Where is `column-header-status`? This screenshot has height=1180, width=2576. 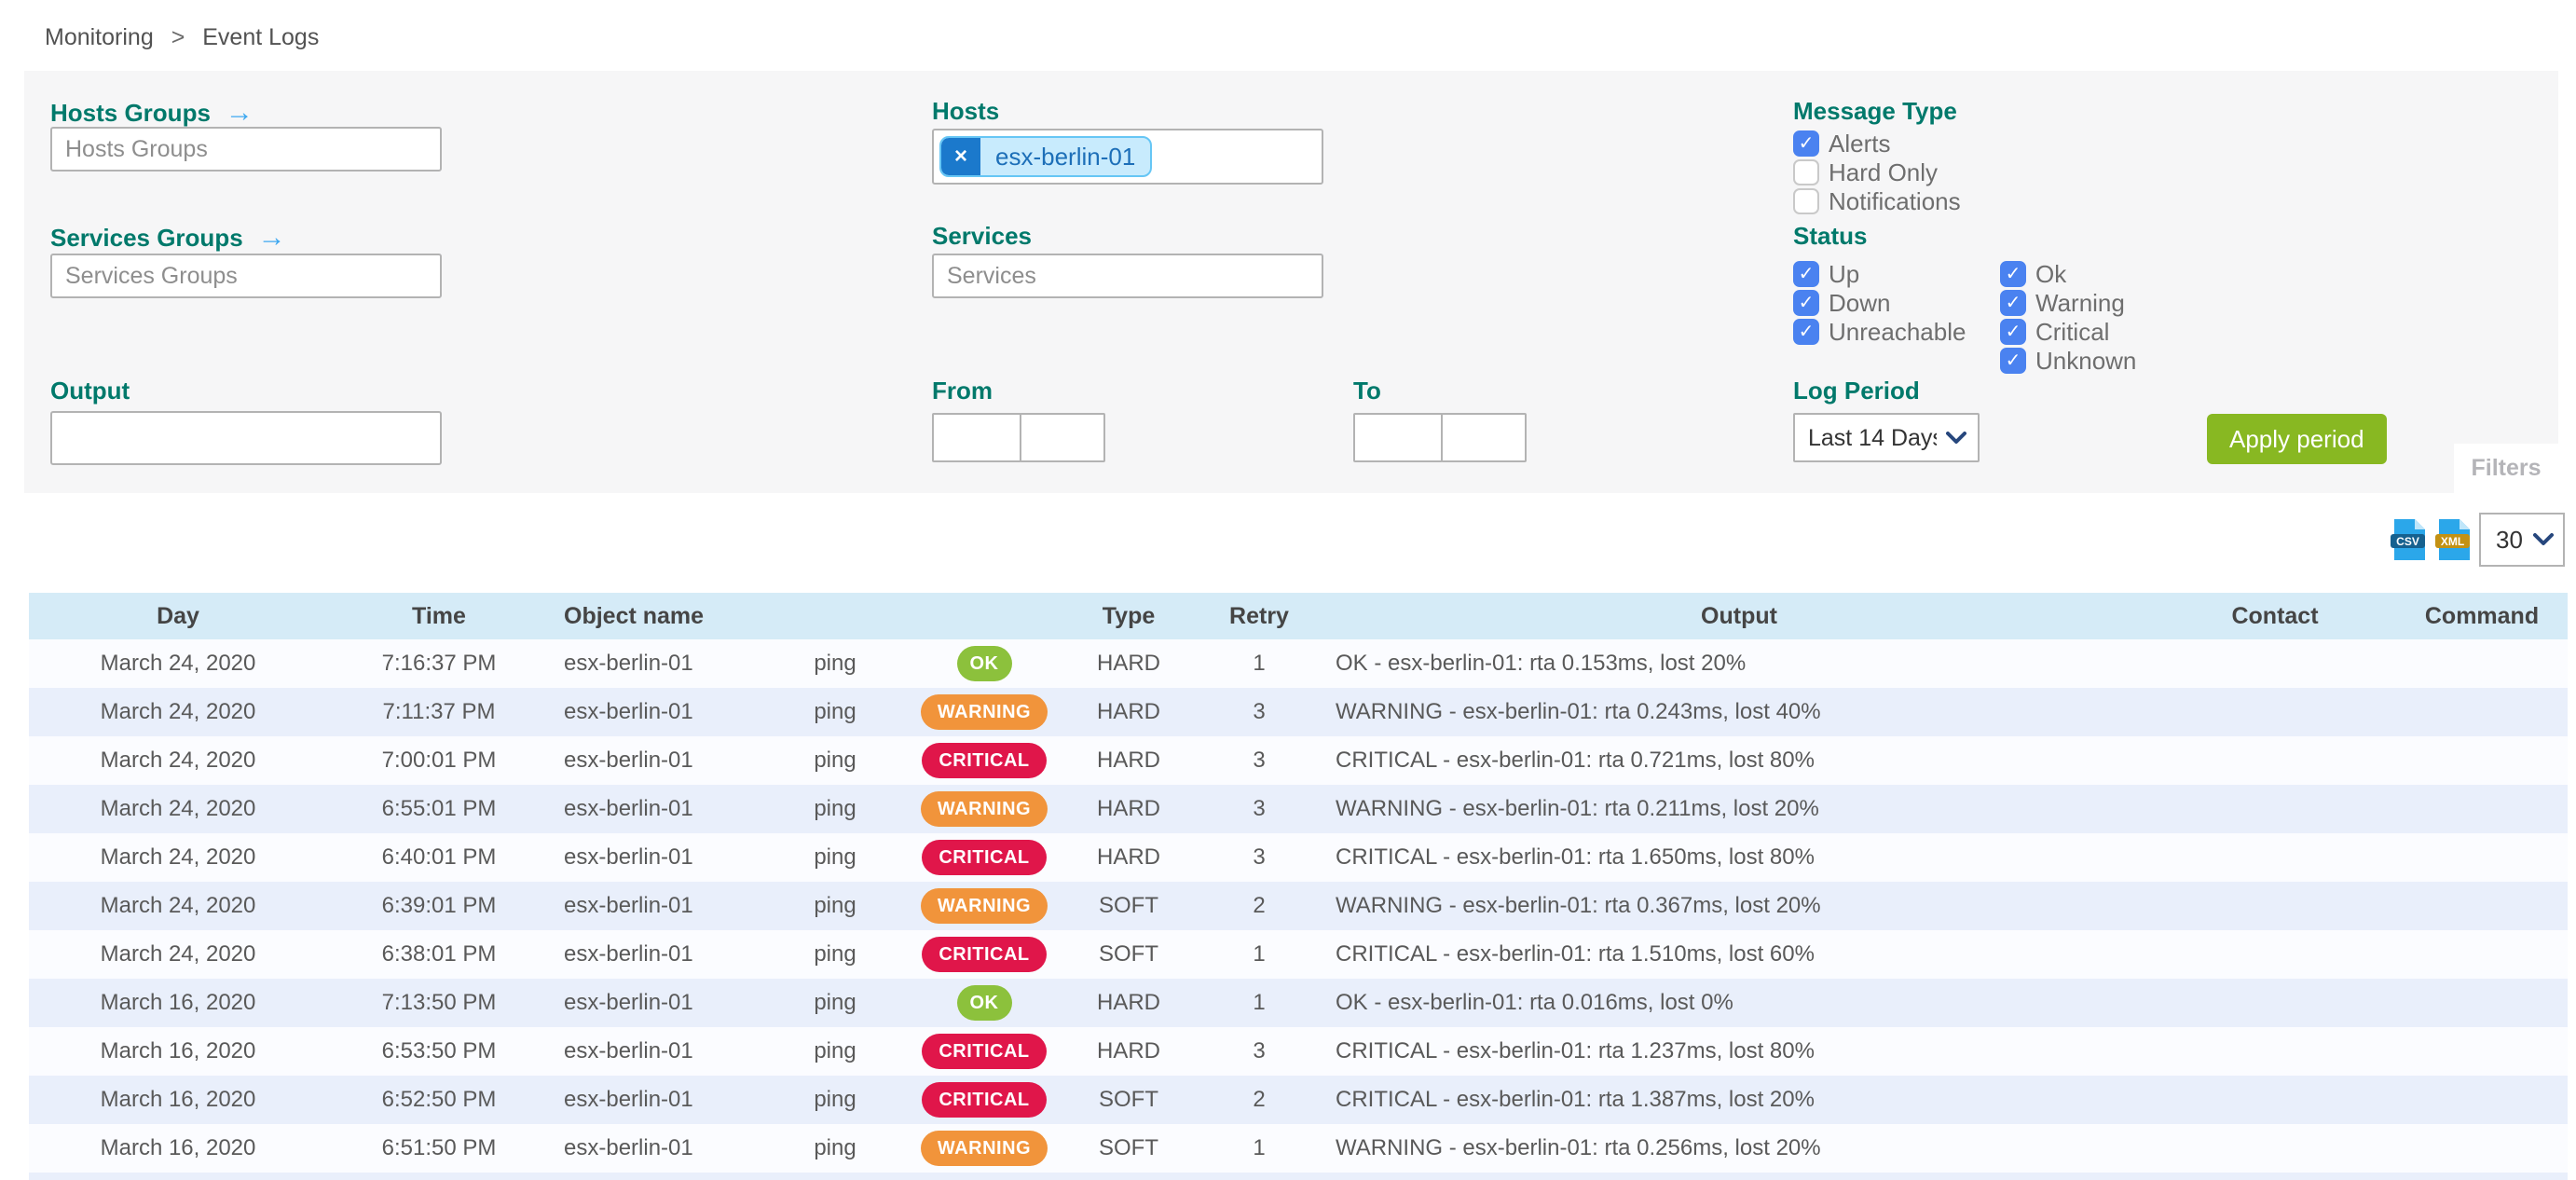 column-header-status is located at coordinates (984, 616).